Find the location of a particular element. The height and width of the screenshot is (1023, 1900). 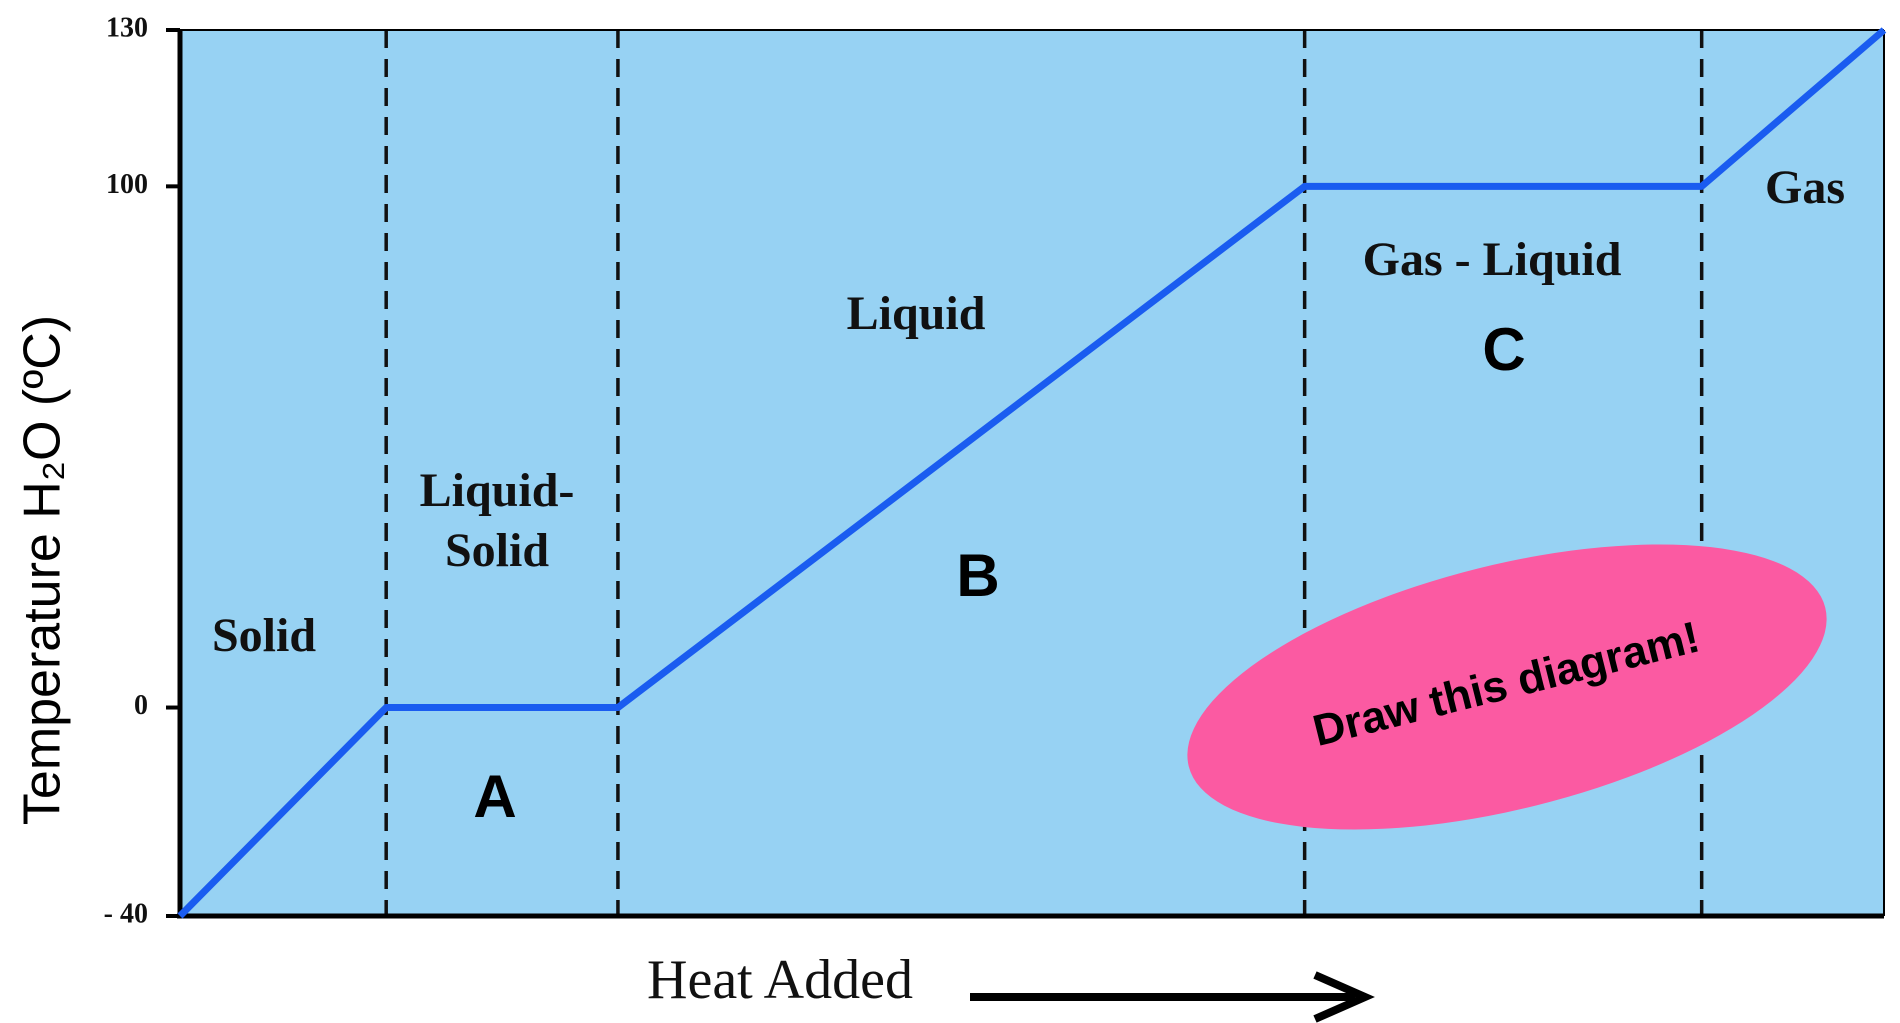

x-axis-label: Heat Added is located at coordinates (780, 980).